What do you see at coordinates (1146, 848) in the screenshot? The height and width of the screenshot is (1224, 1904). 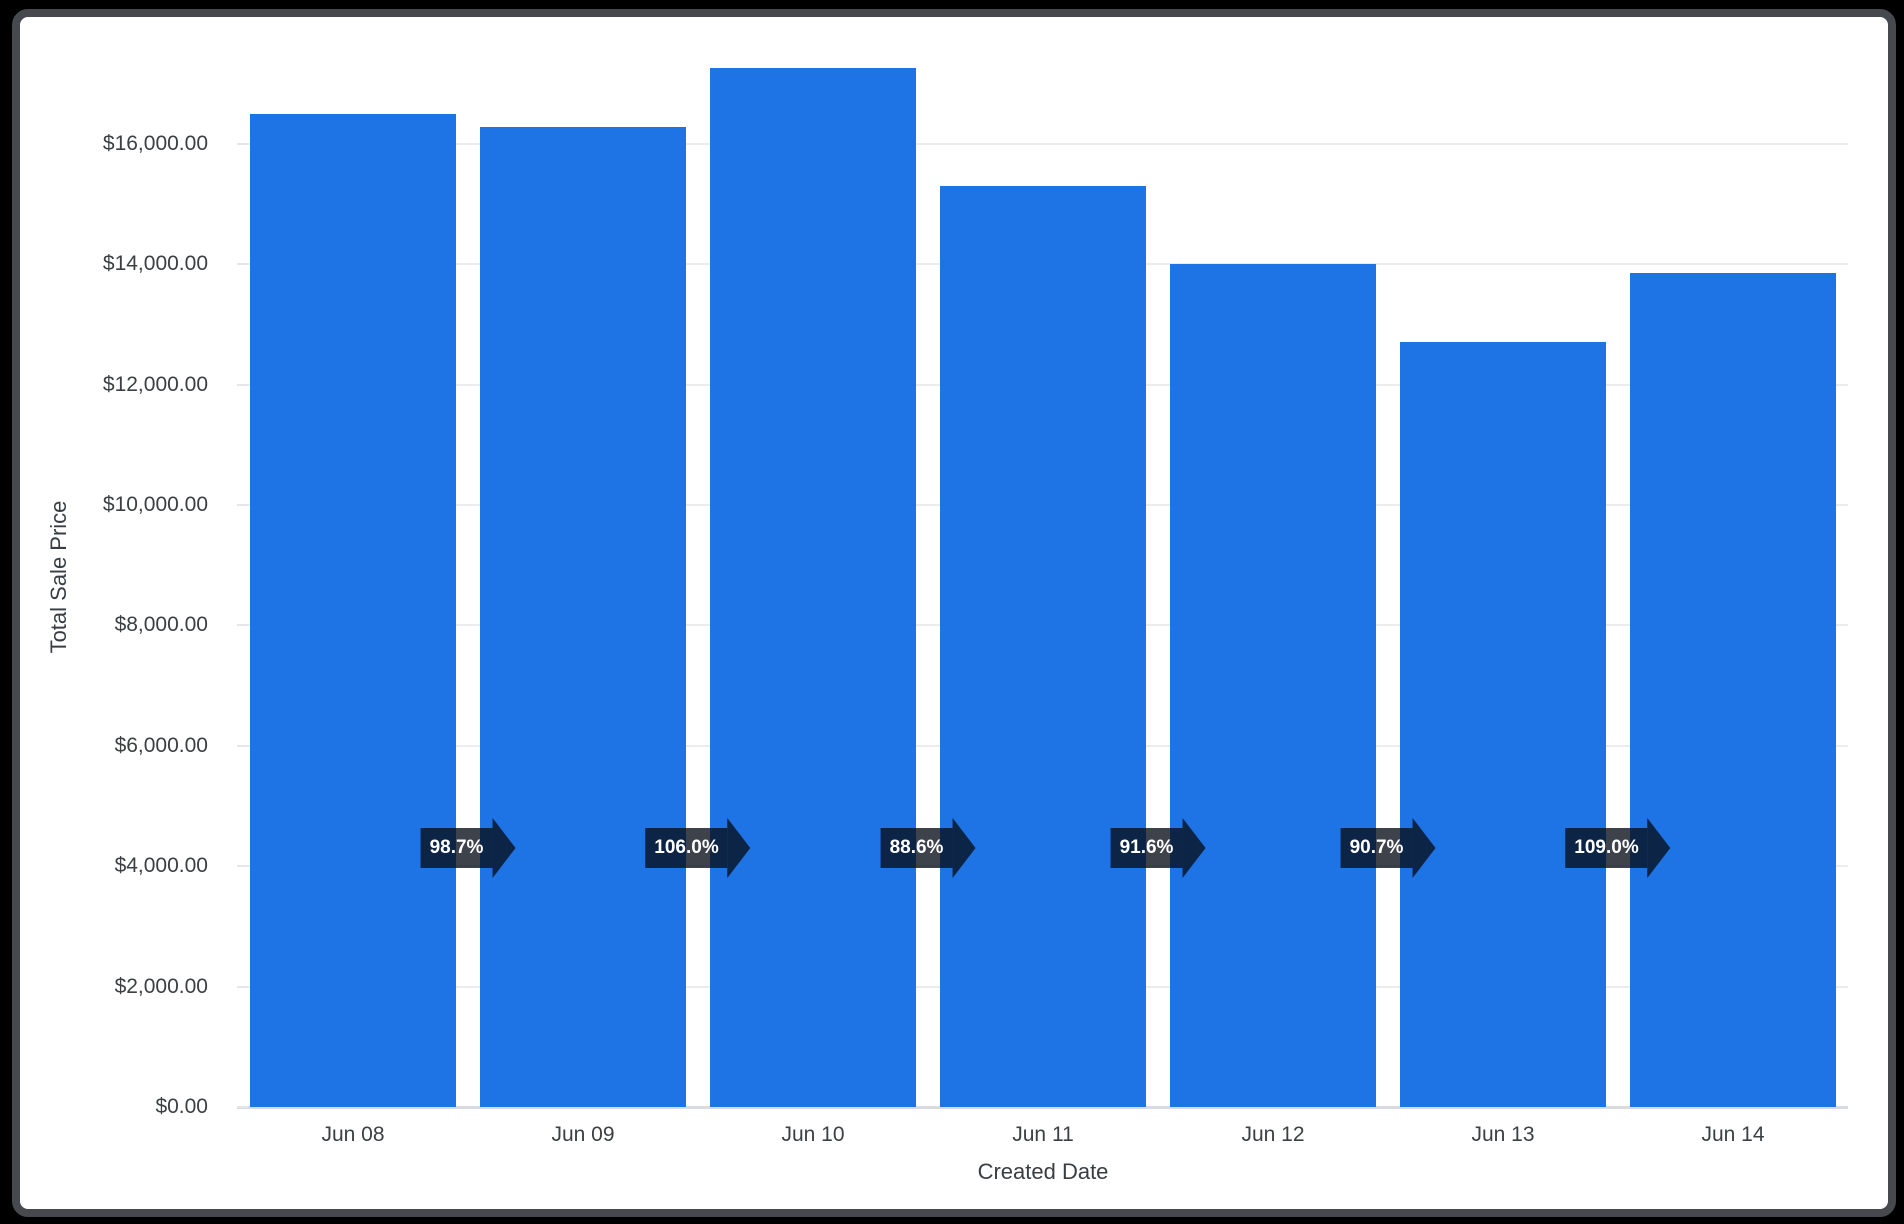 I see `growth-badge-label: 91.6%` at bounding box center [1146, 848].